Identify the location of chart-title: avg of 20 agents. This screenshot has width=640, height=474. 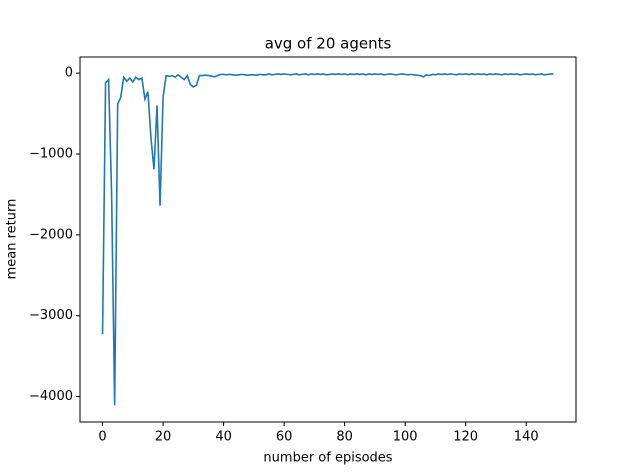
(328, 44).